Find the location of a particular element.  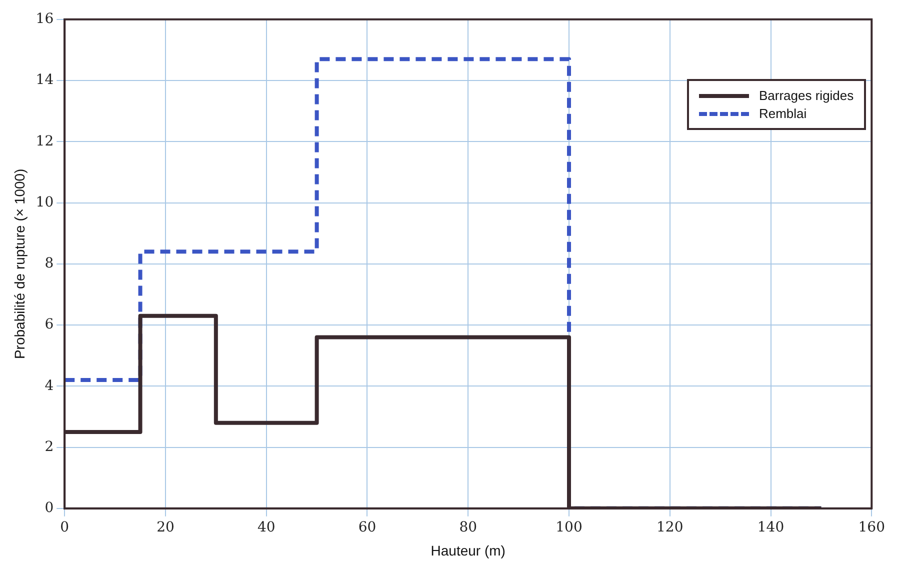

x-tick-label: 120 is located at coordinates (670, 527).